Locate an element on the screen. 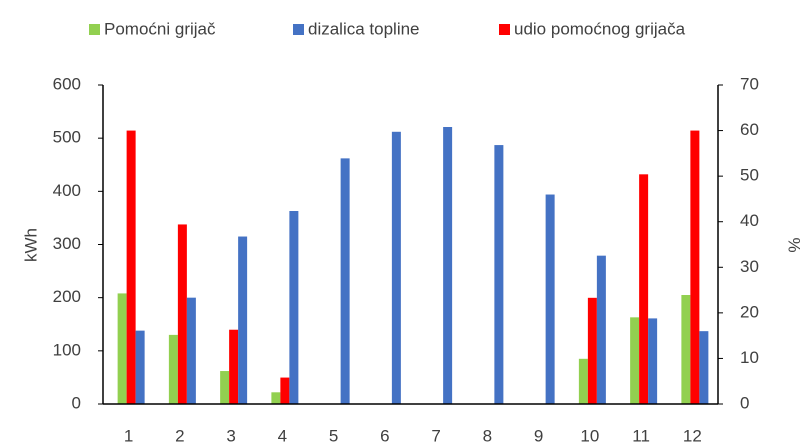 This screenshot has height=447, width=806. legend-label: Pomoćni grijač is located at coordinates (160, 28).